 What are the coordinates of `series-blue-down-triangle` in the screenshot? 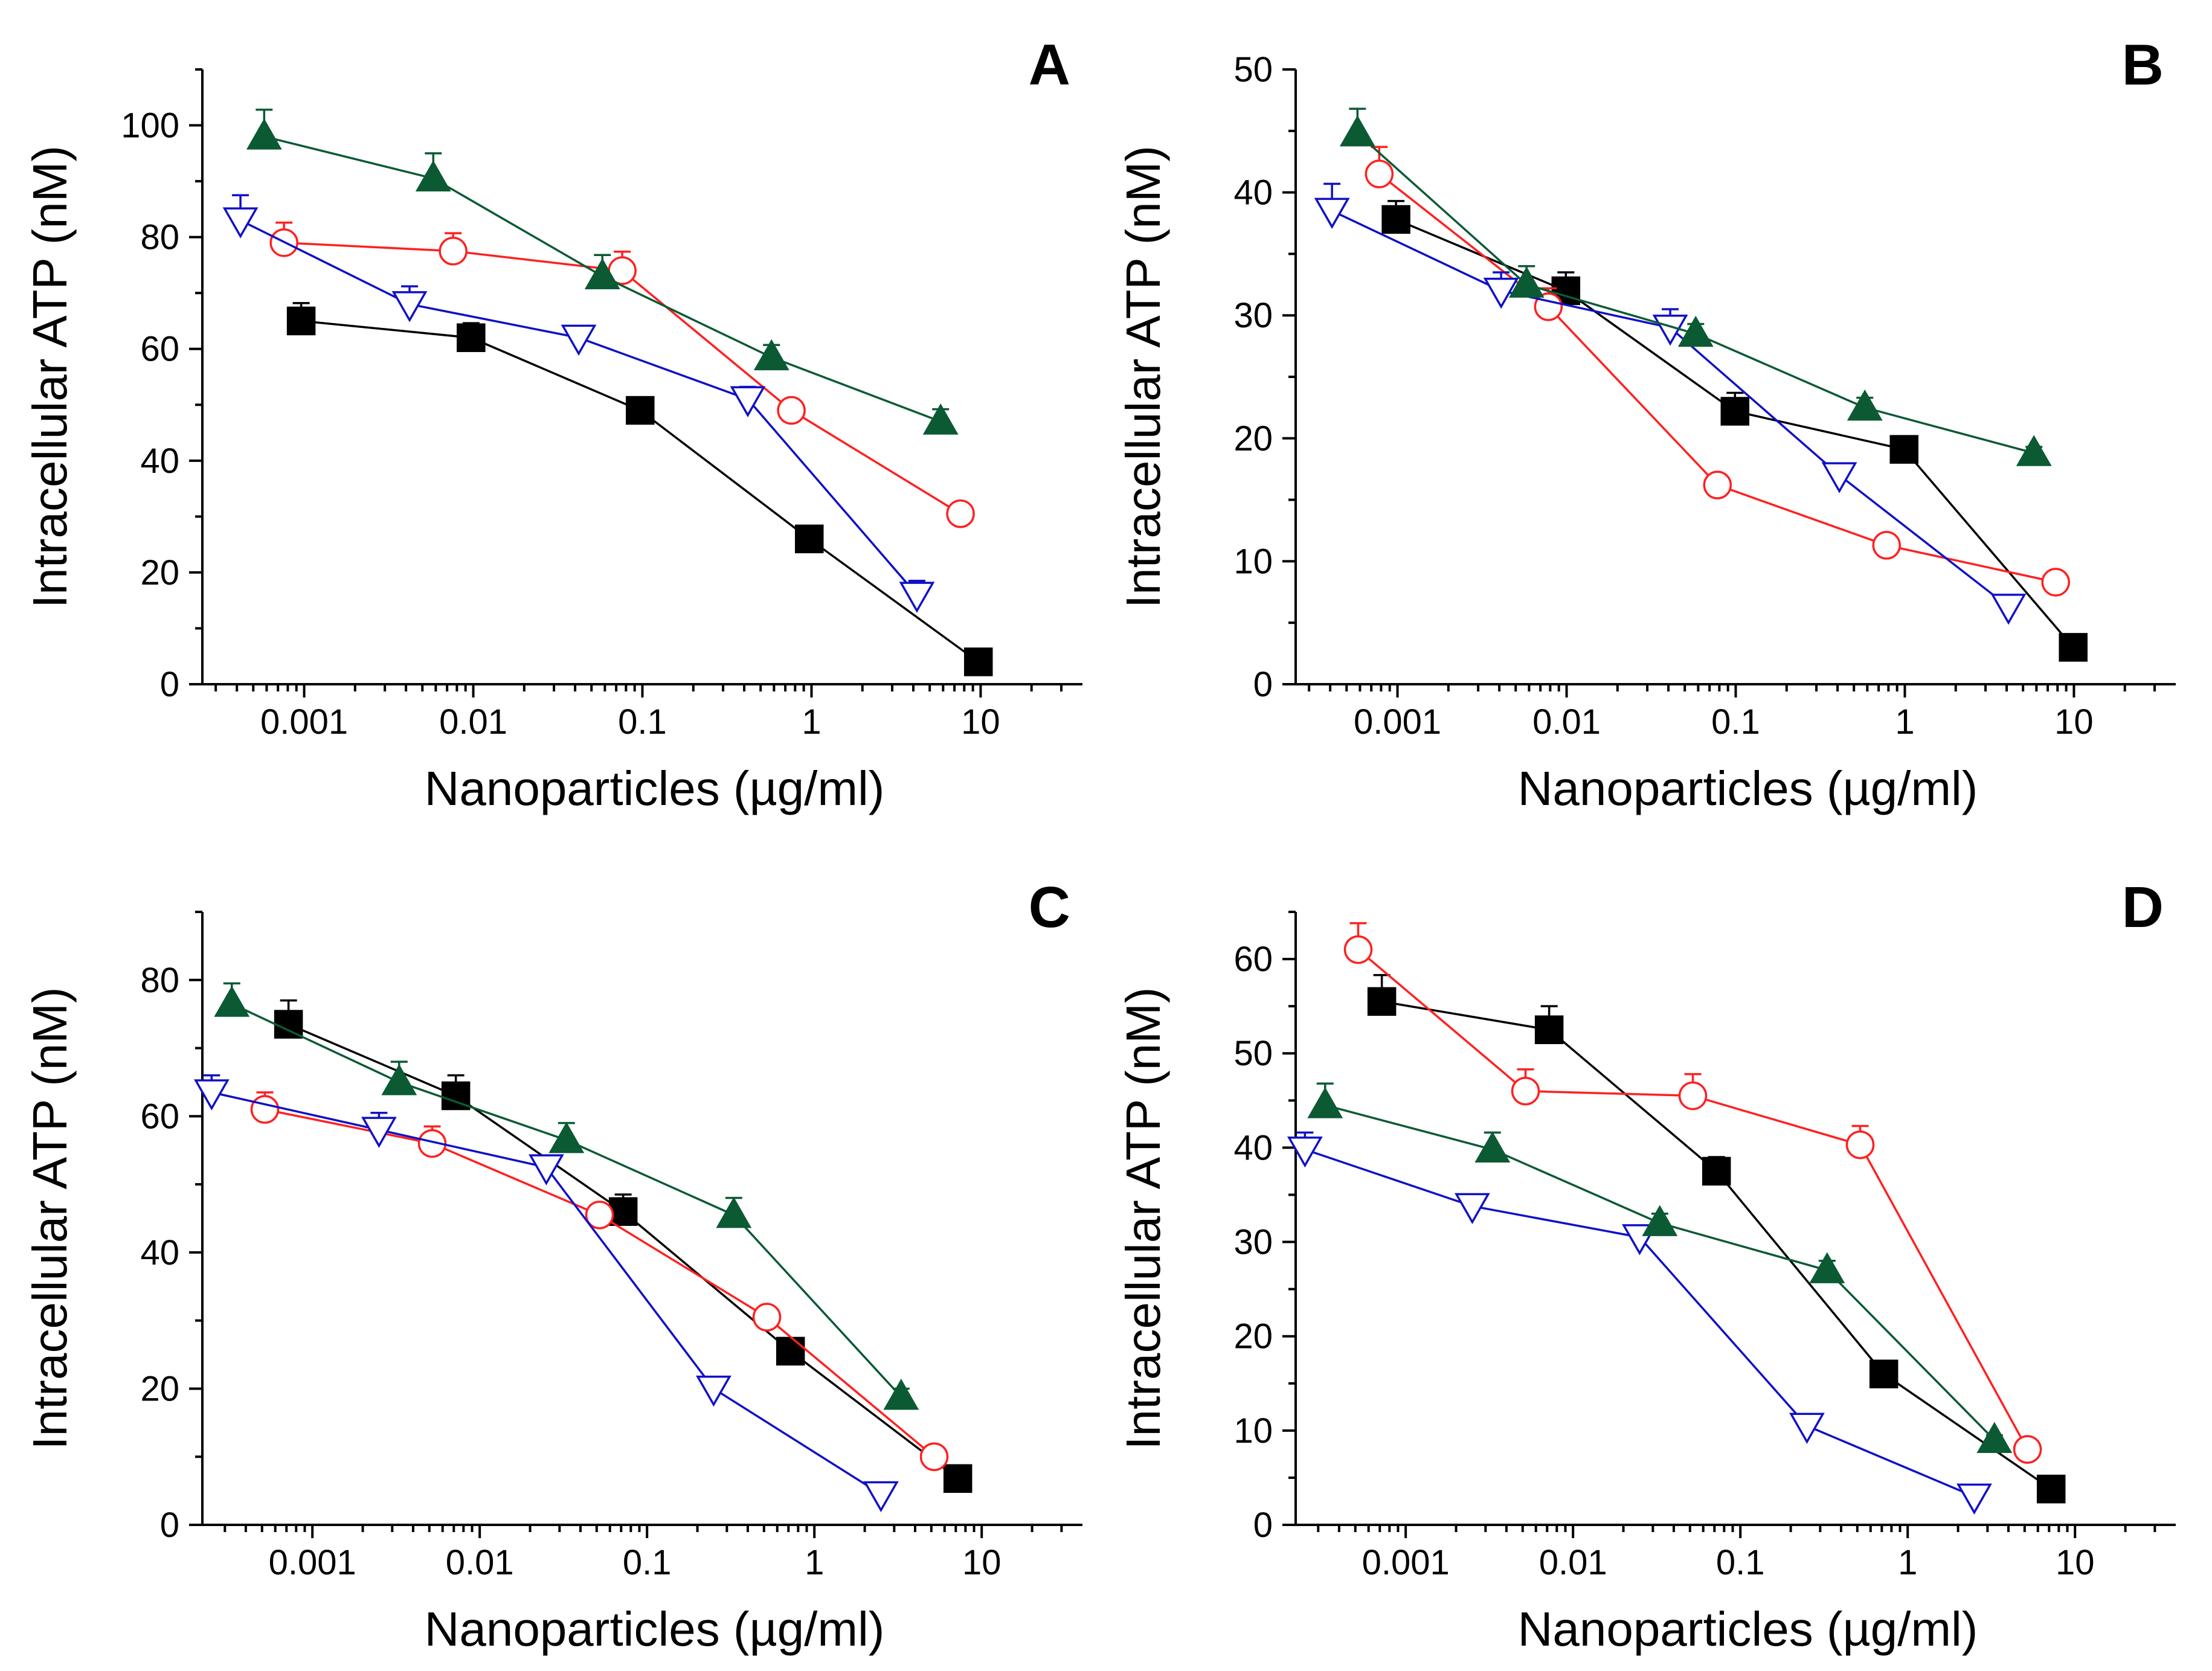 It's located at (1639, 1323).